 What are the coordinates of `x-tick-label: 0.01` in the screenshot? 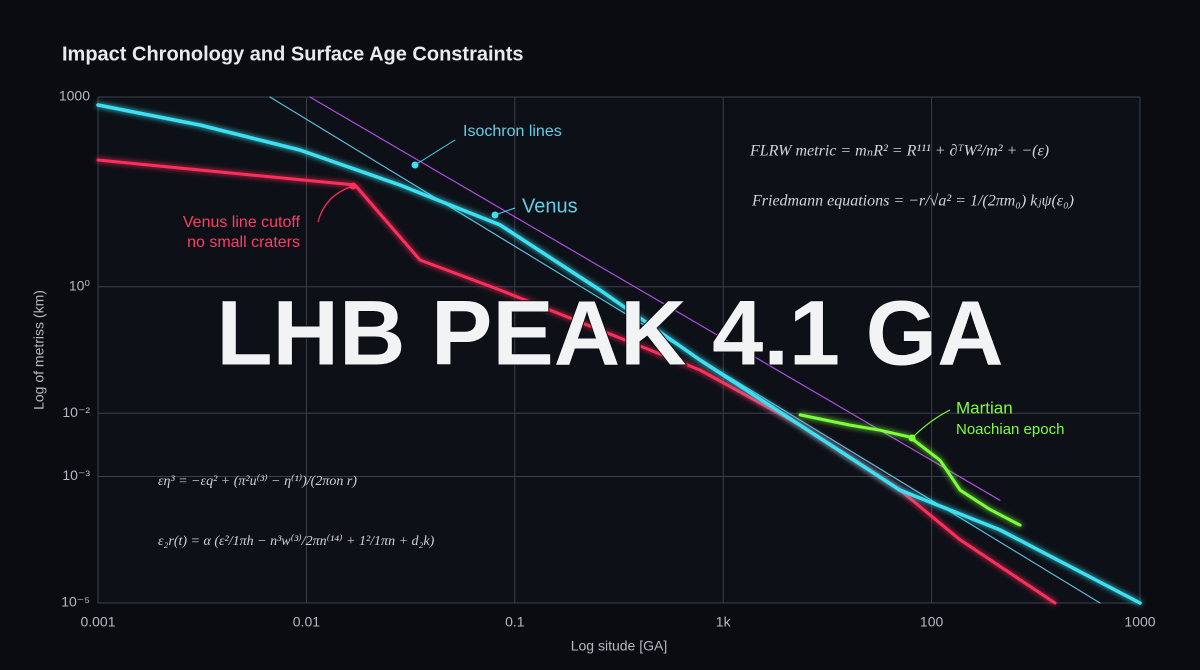 It's located at (306, 622).